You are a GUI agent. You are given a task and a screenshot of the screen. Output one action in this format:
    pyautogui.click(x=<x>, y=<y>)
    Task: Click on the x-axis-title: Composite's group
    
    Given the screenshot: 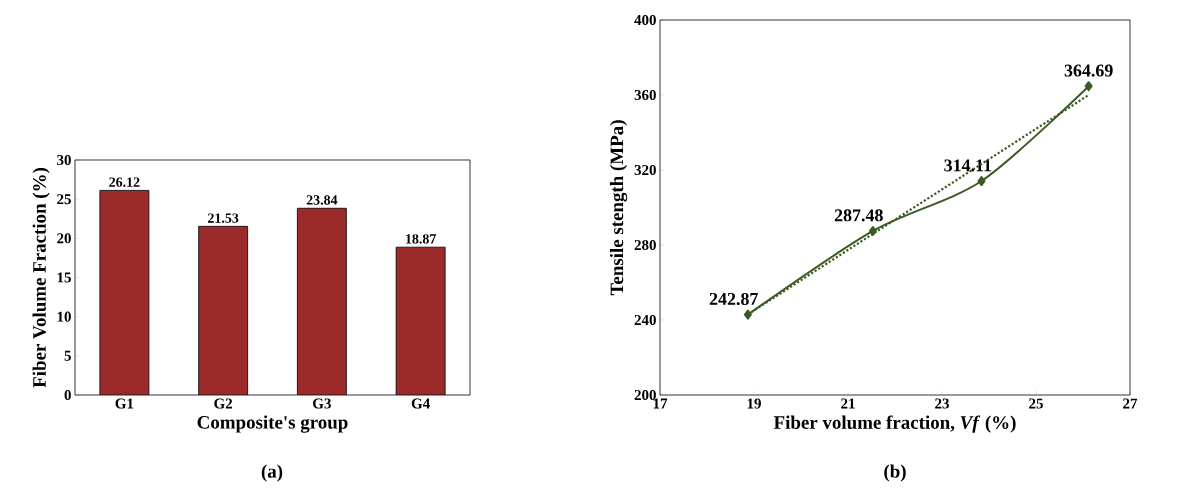 What is the action you would take?
    pyautogui.click(x=272, y=424)
    